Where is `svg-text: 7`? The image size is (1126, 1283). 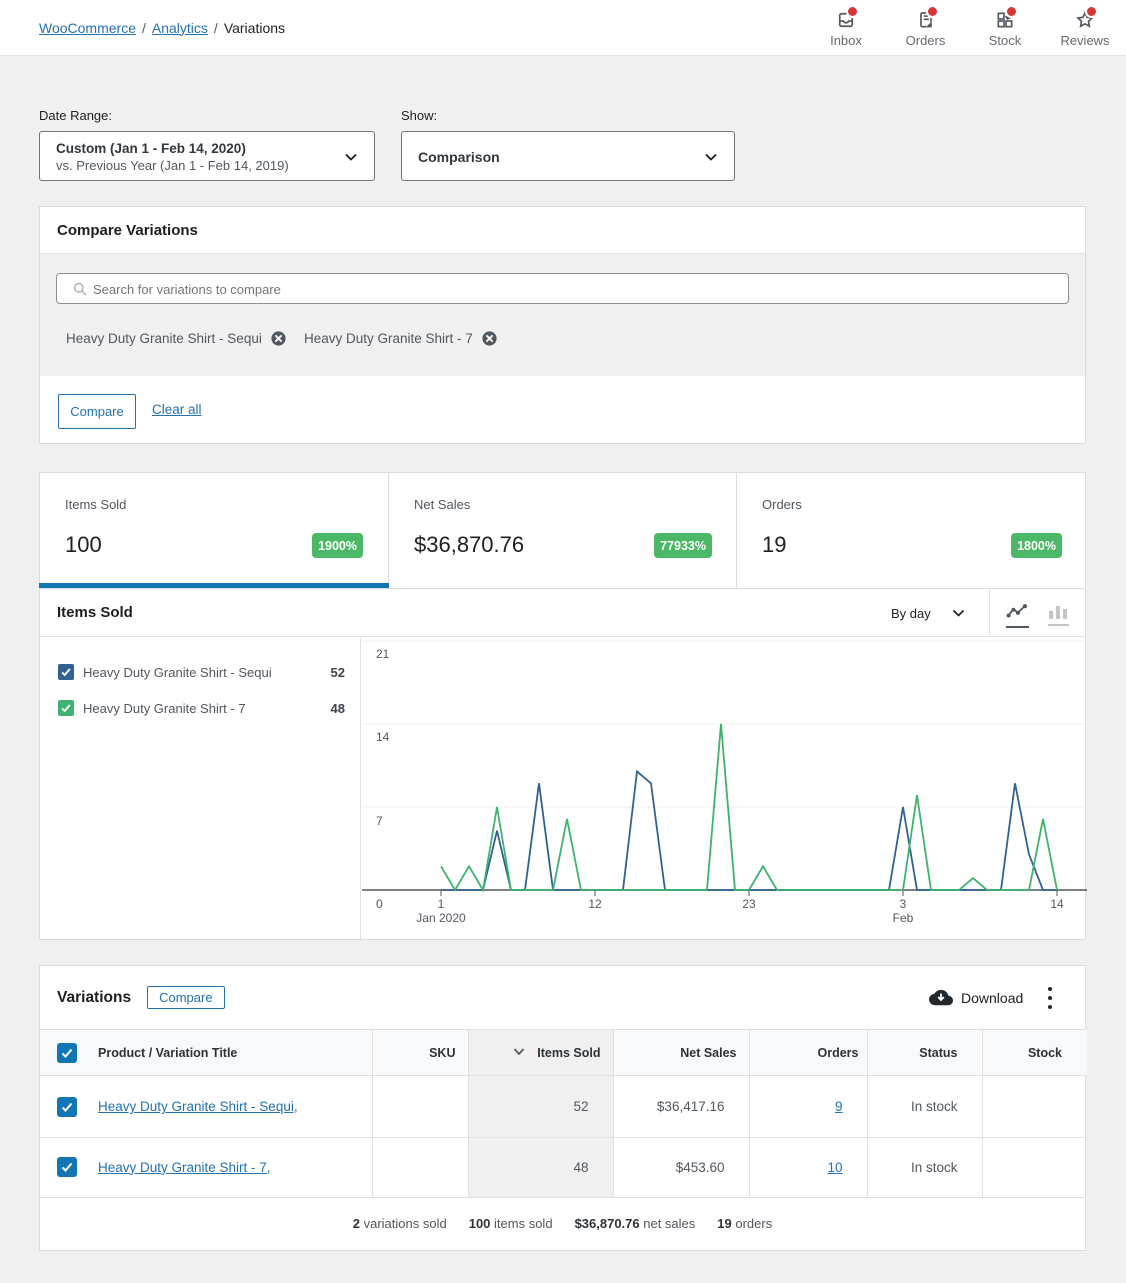 svg-text: 7 is located at coordinates (379, 821).